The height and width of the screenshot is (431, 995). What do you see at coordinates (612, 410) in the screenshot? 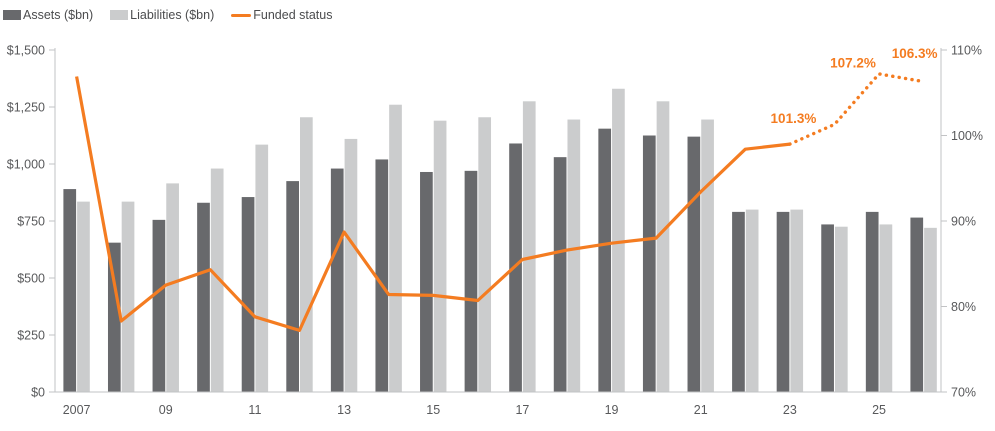
I see `x-axis-label-19: 19` at bounding box center [612, 410].